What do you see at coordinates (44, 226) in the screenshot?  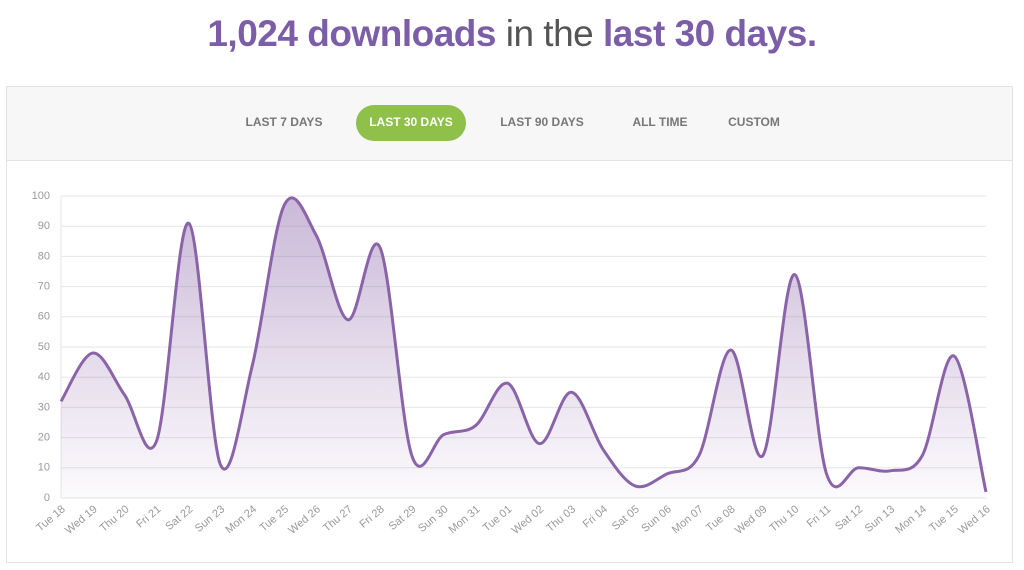 I see `y-tick-label: 90` at bounding box center [44, 226].